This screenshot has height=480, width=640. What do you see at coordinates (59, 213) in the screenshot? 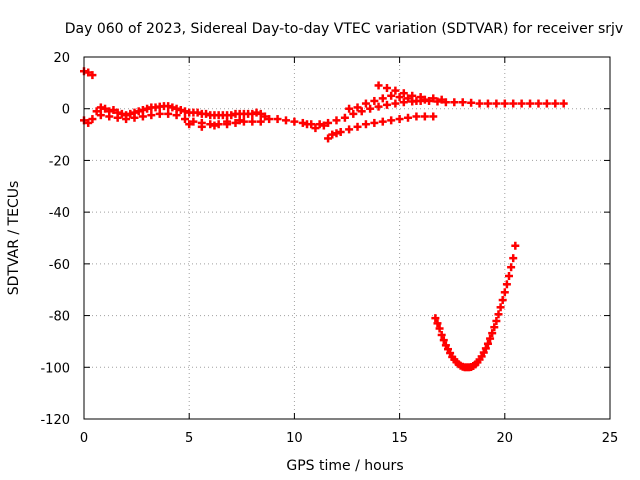
I see `y-tick-label: -40` at bounding box center [59, 213].